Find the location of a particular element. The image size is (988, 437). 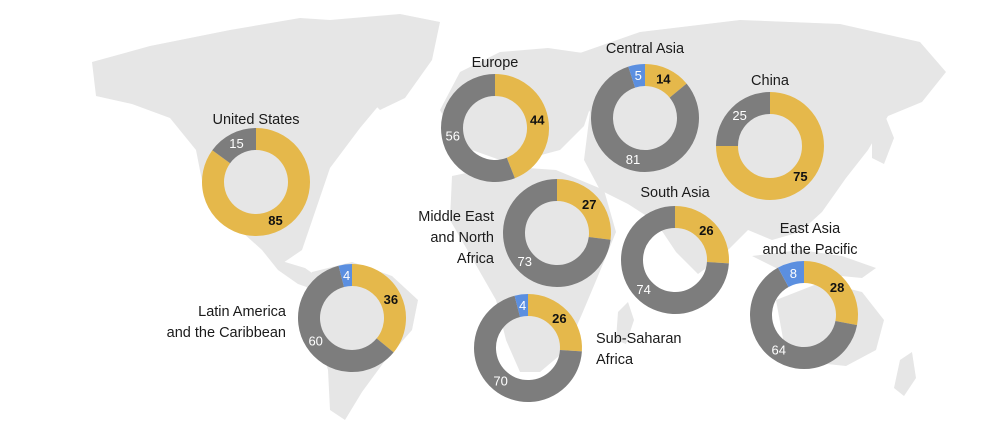

slice-value-label: 75 is located at coordinates (800, 176).